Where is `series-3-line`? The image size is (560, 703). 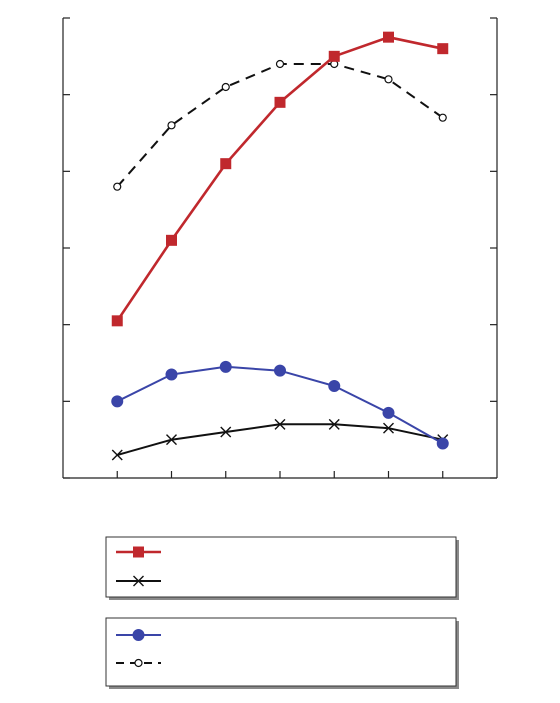 series-3-line is located at coordinates (280, 405).